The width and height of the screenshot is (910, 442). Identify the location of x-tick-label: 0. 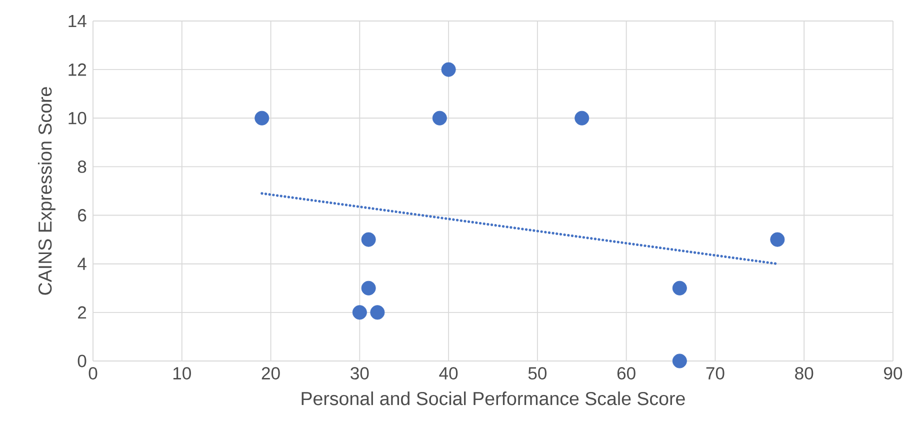
(93, 373).